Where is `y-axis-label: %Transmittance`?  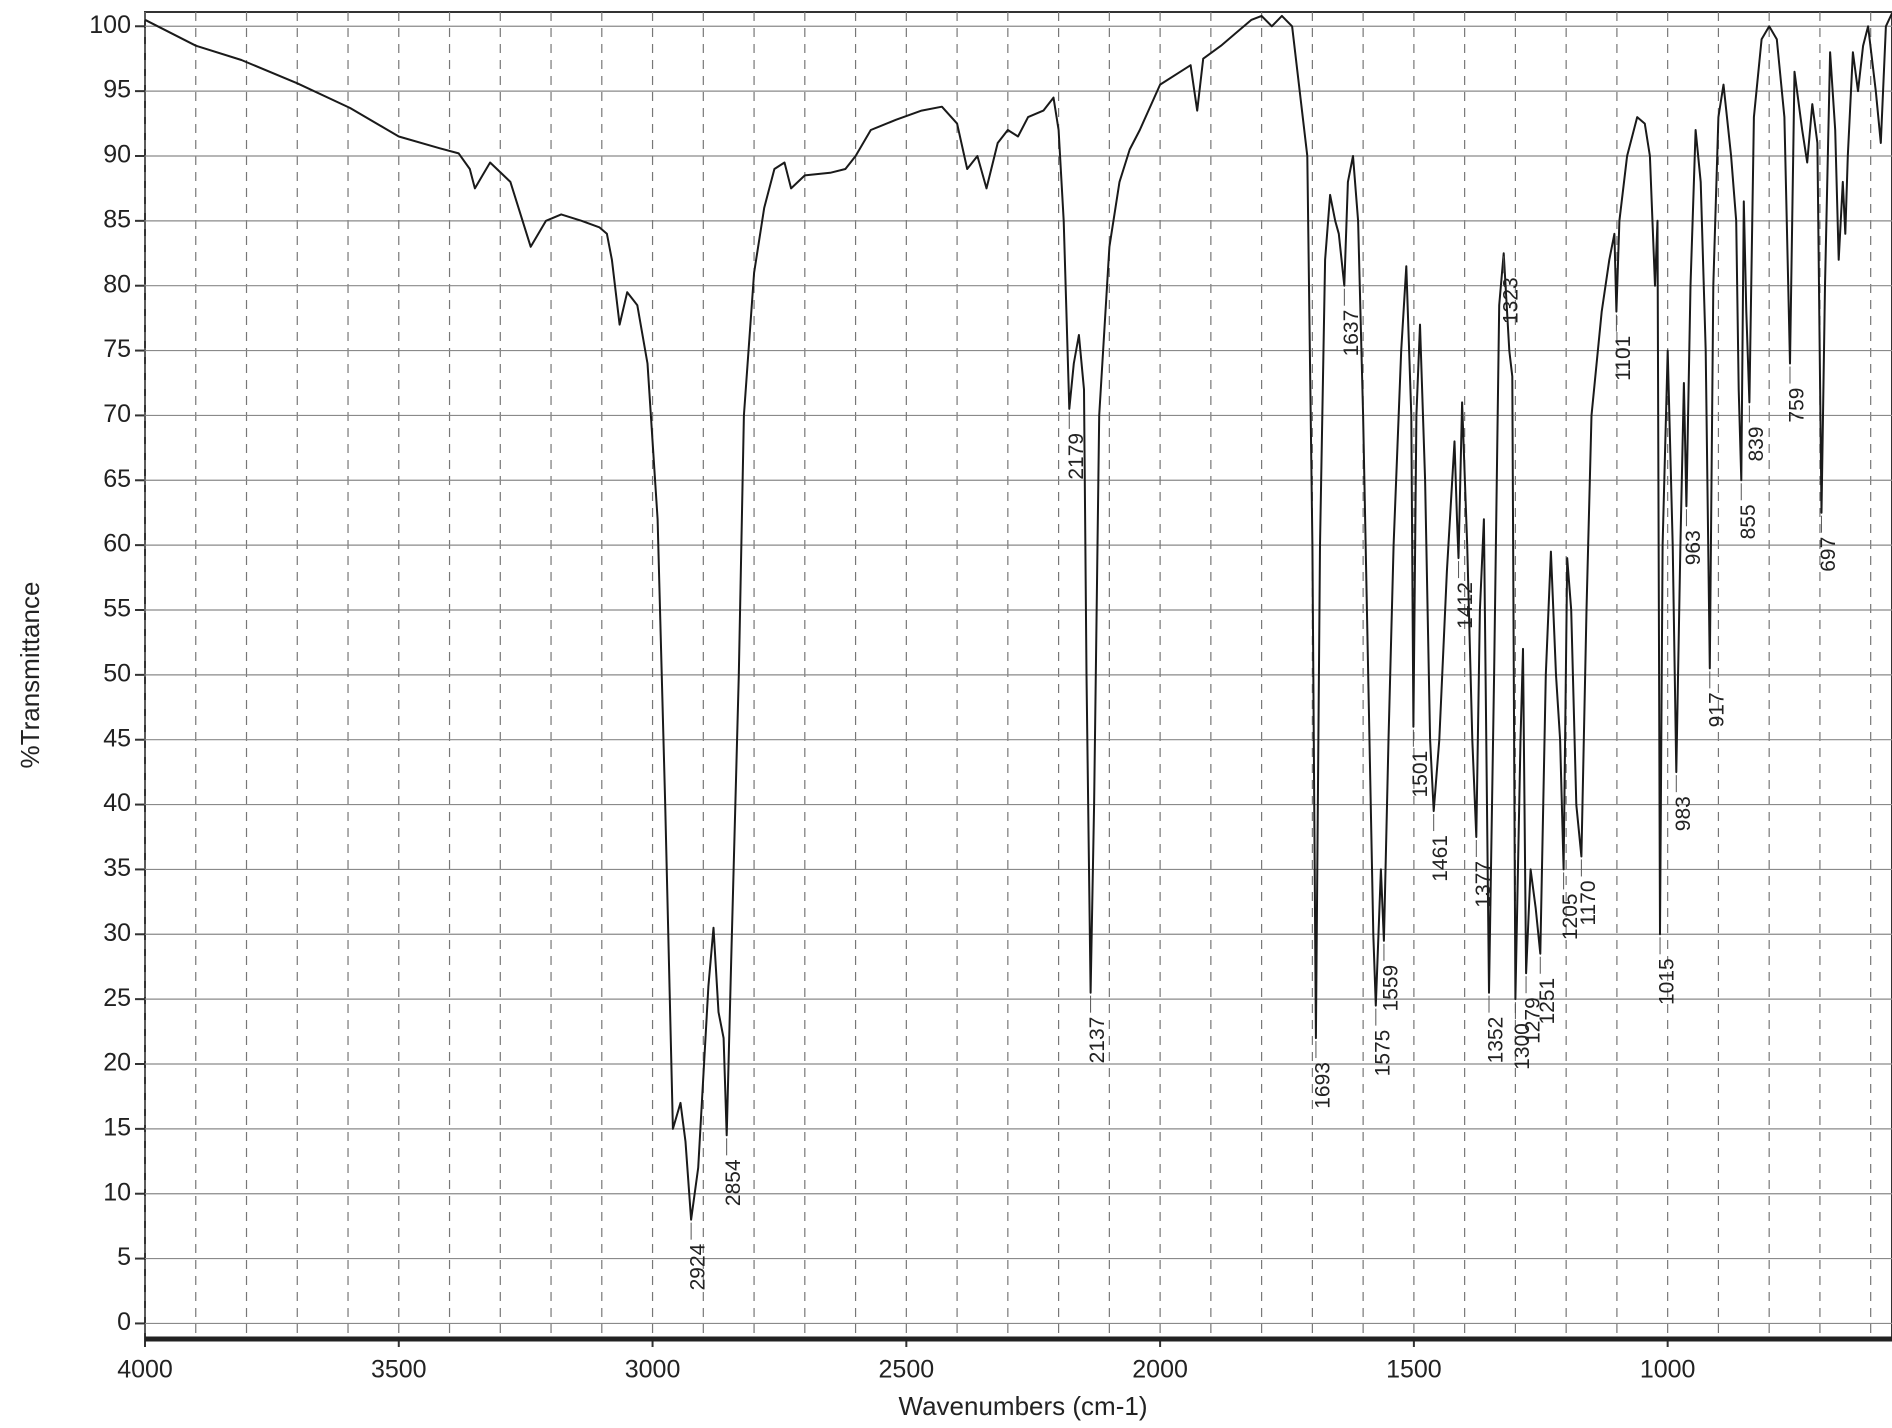
y-axis-label: %Transmittance is located at coordinates (30, 675).